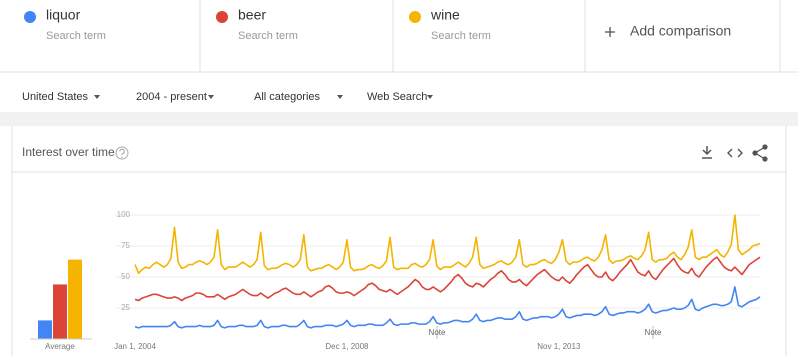 The width and height of the screenshot is (798, 356). Describe the element at coordinates (735, 153) in the screenshot. I see `embed-icon` at that location.